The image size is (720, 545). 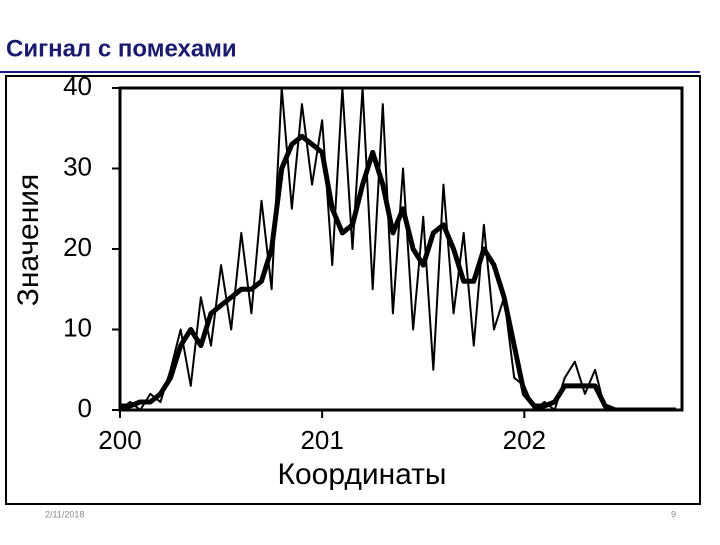 What do you see at coordinates (64, 514) in the screenshot?
I see `footer-date: 2/11/2018` at bounding box center [64, 514].